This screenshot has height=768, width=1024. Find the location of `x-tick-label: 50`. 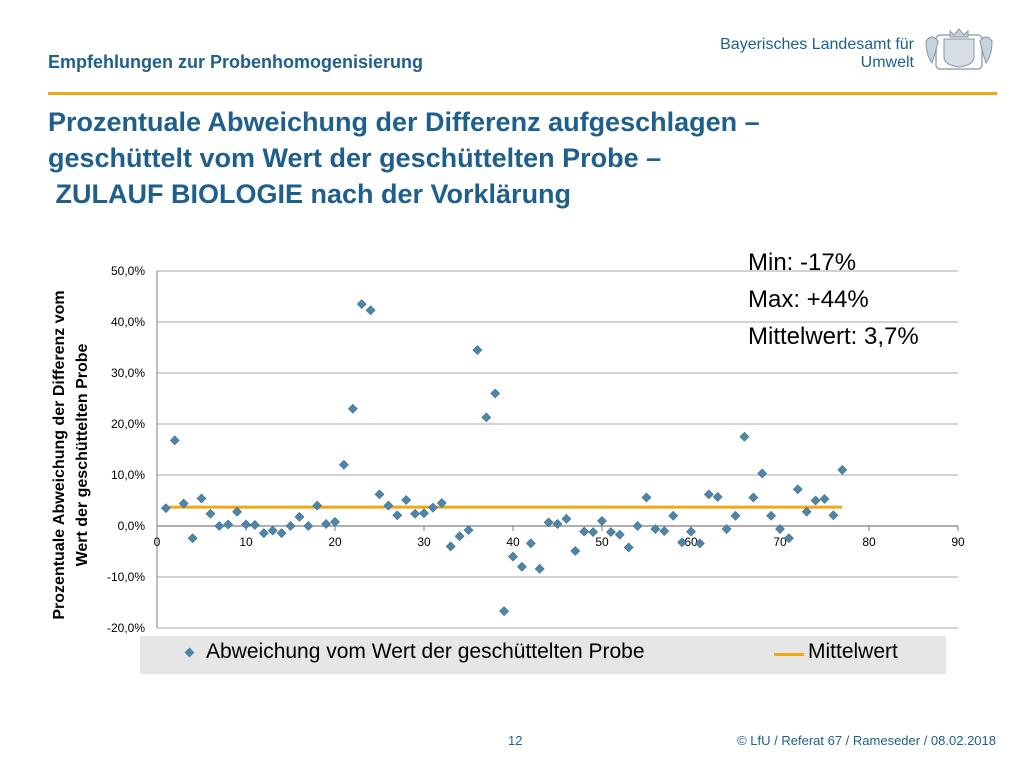

x-tick-label: 50 is located at coordinates (602, 542).